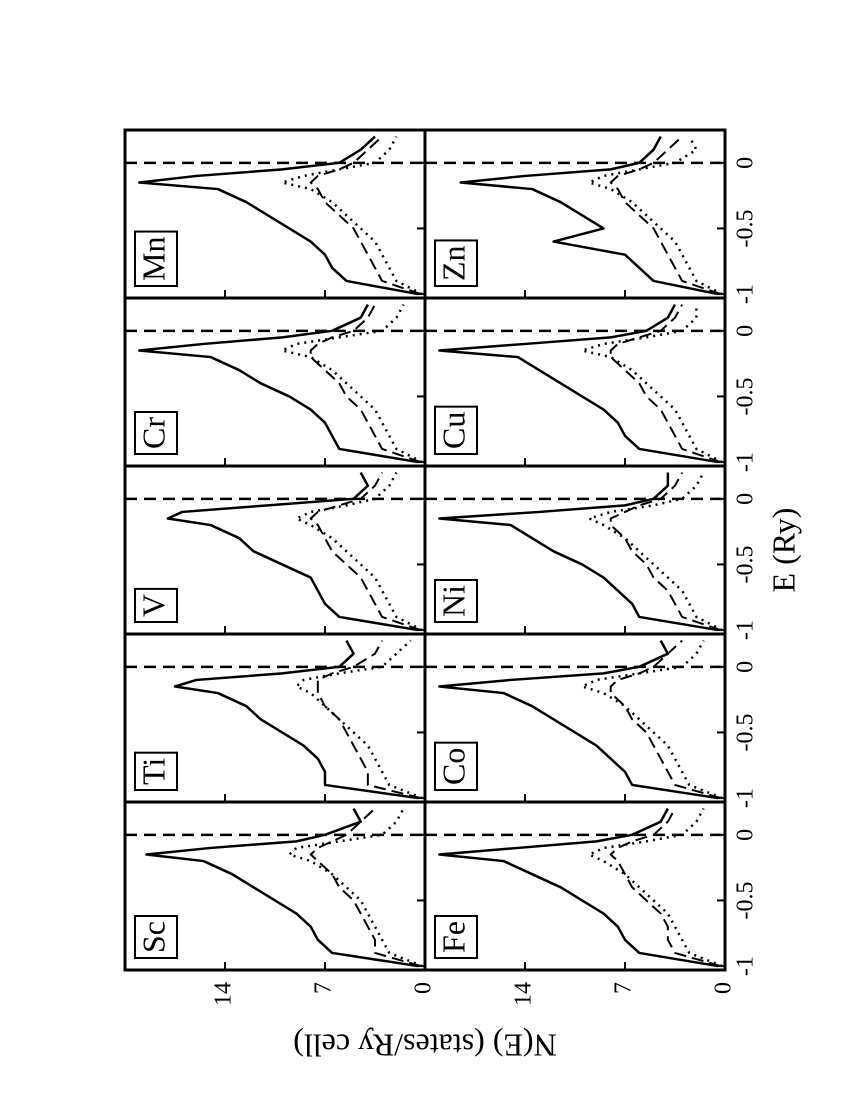  What do you see at coordinates (453, 430) in the screenshot?
I see `panel-title: Cu` at bounding box center [453, 430].